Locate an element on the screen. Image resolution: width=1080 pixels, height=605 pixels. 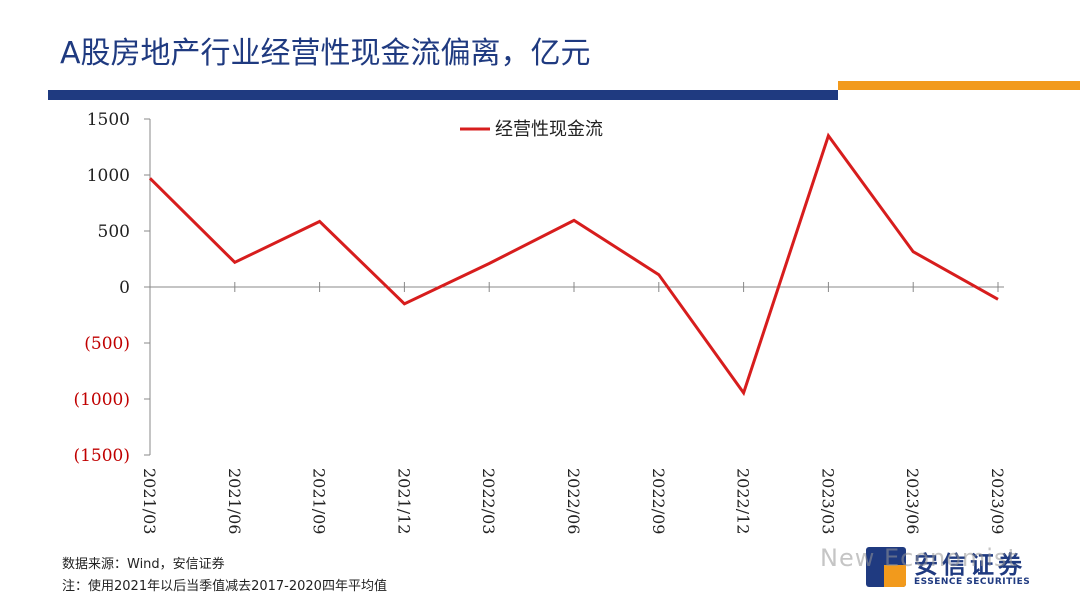
page-title: A股房地产行业经营性现金流偏离，亿元 is located at coordinates (325, 53).